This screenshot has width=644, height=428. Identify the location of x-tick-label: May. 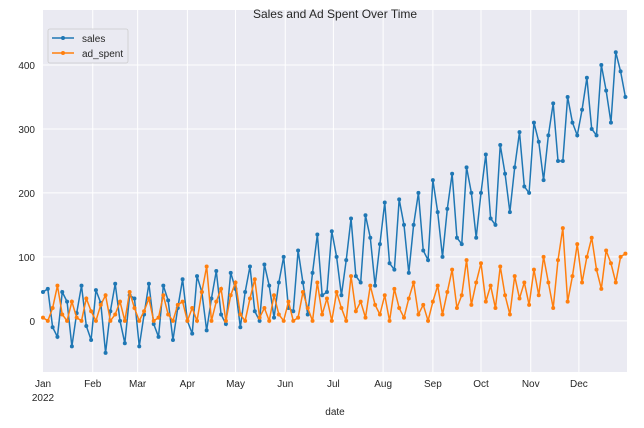
(235, 384).